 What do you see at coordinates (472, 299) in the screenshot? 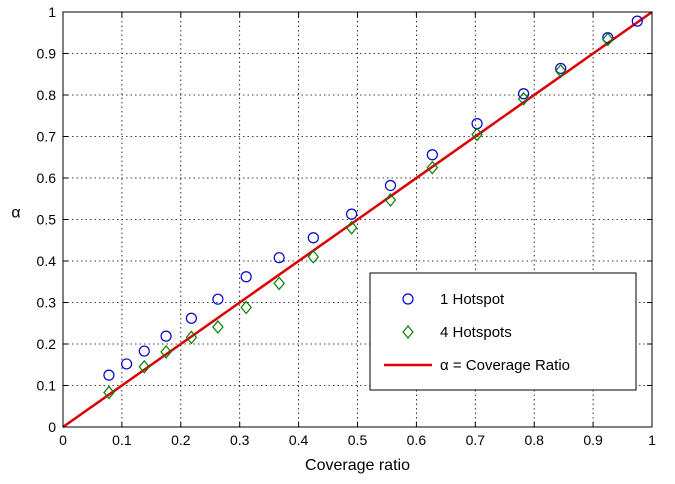
I see `legend-label: 1 Hotspot` at bounding box center [472, 299].